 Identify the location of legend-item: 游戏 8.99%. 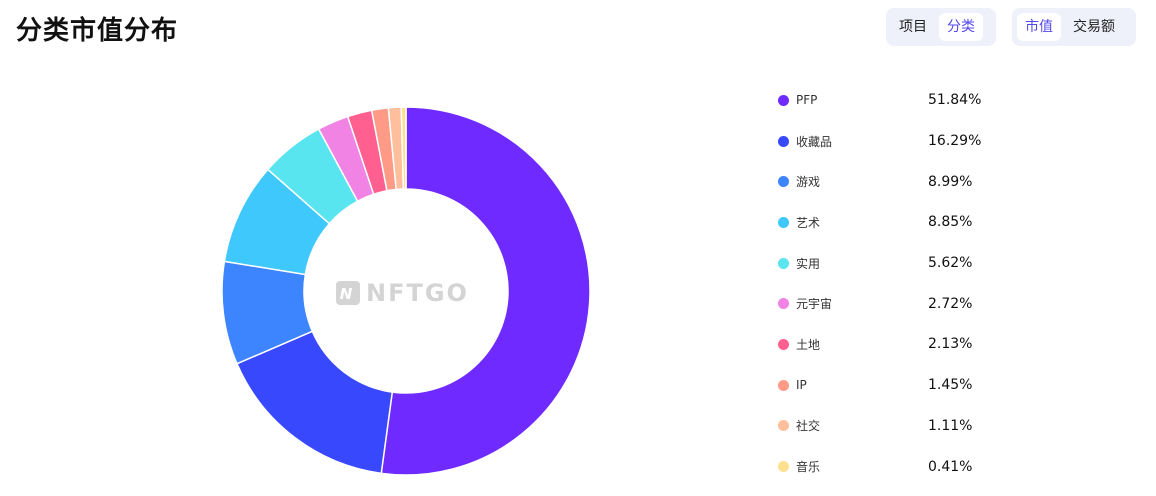
(908, 181).